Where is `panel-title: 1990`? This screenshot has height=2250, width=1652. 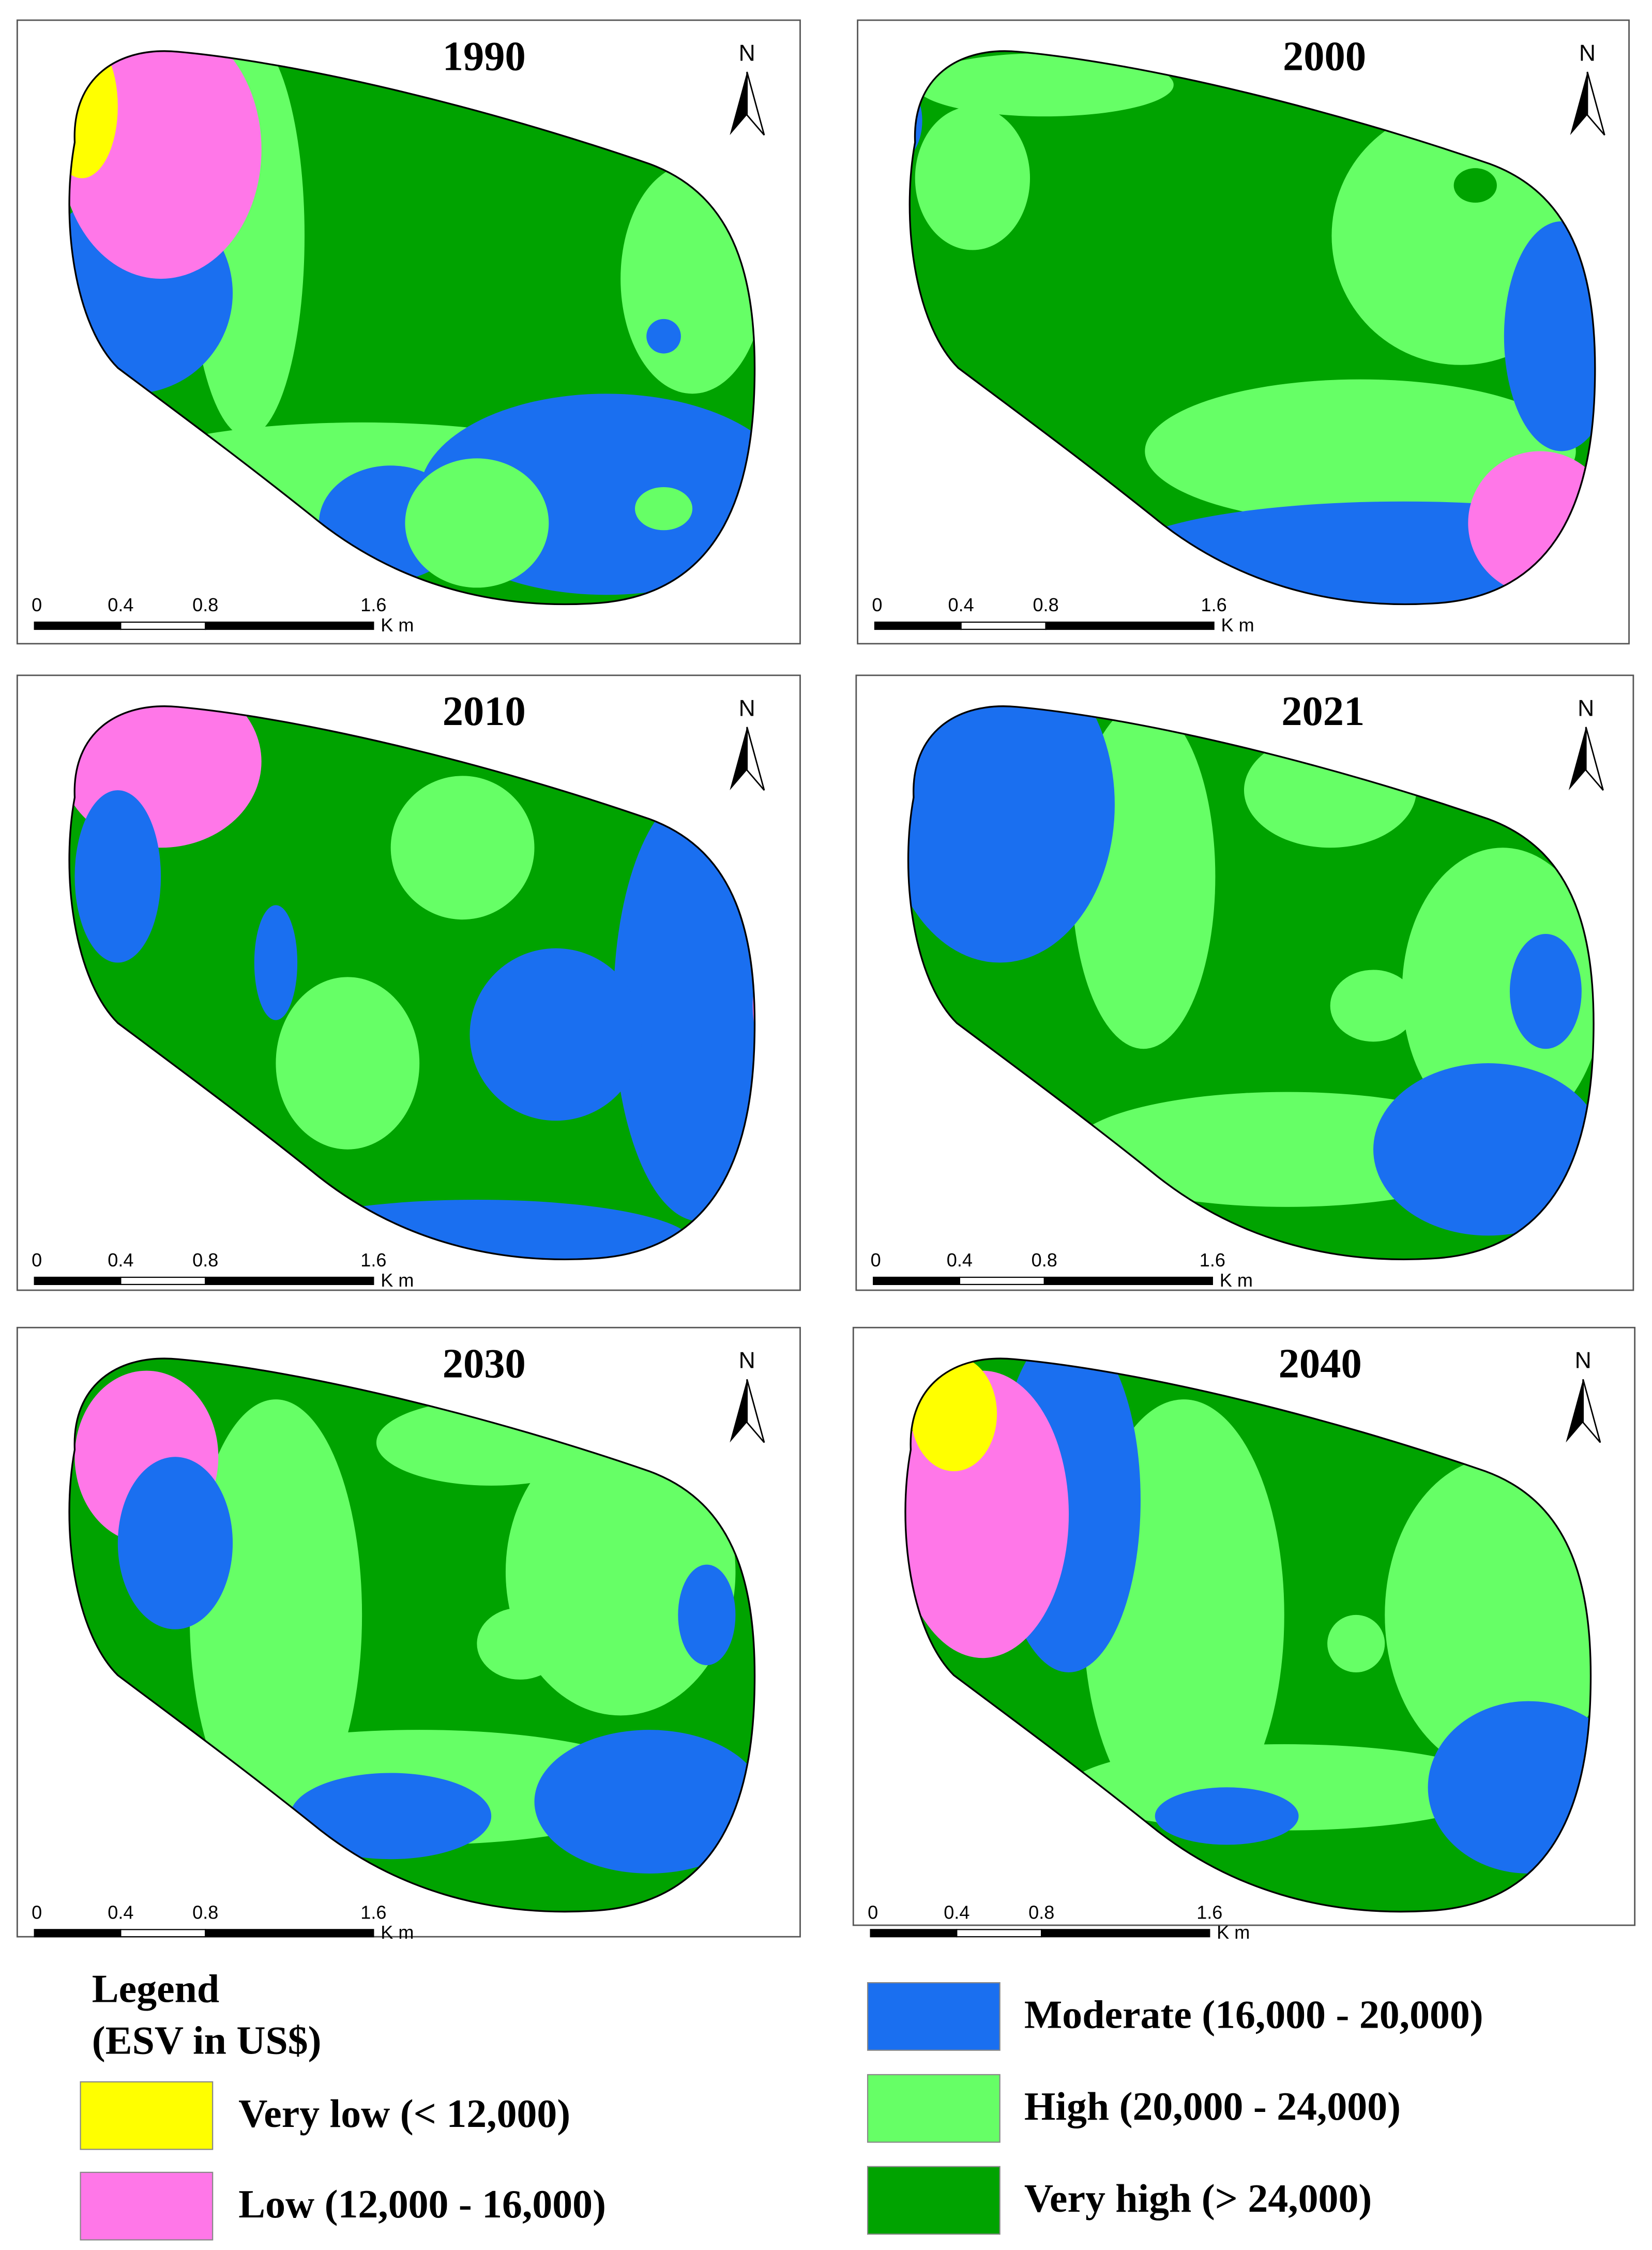
panel-title: 1990 is located at coordinates (484, 56).